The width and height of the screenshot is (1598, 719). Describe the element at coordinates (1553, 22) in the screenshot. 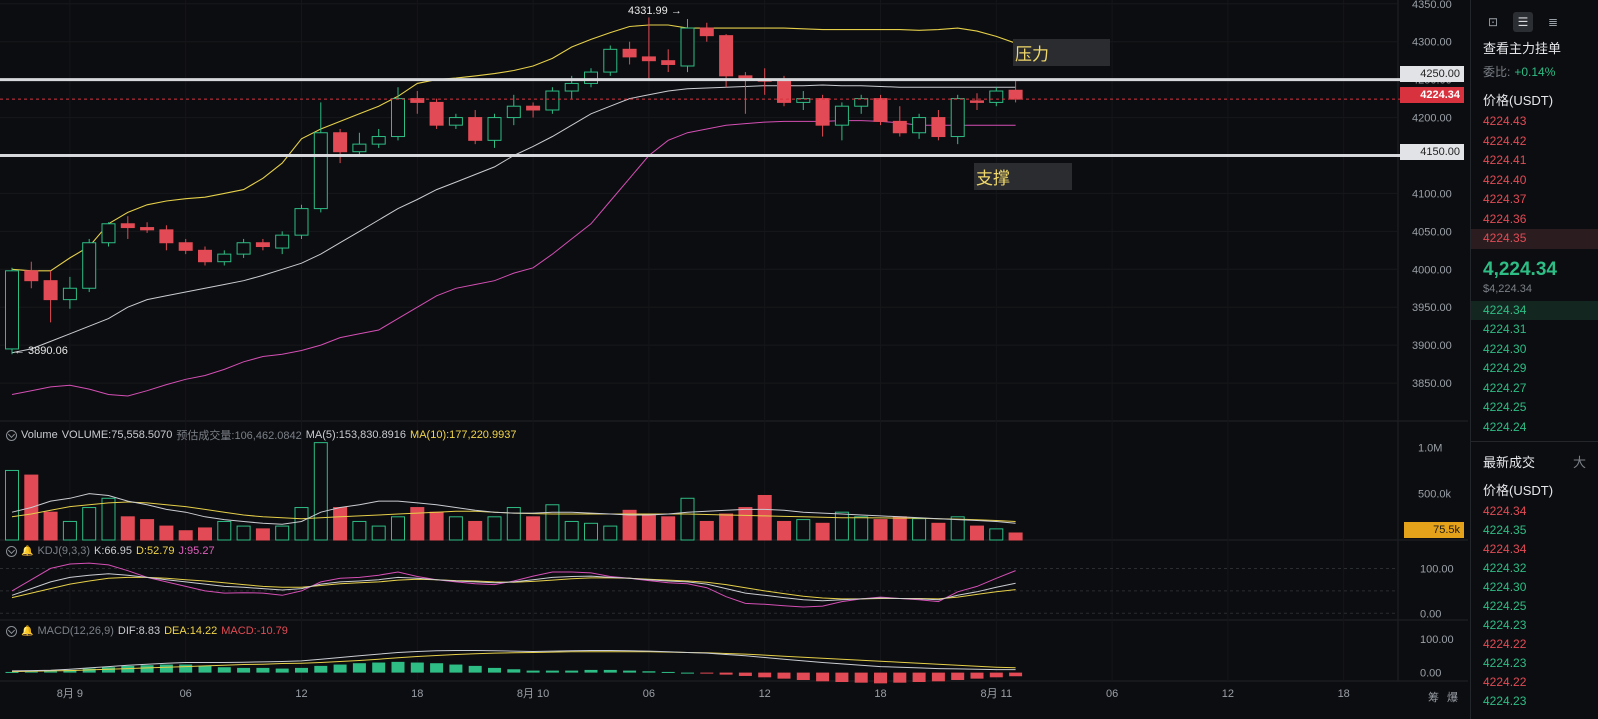

I see `list-icon: ≣` at that location.